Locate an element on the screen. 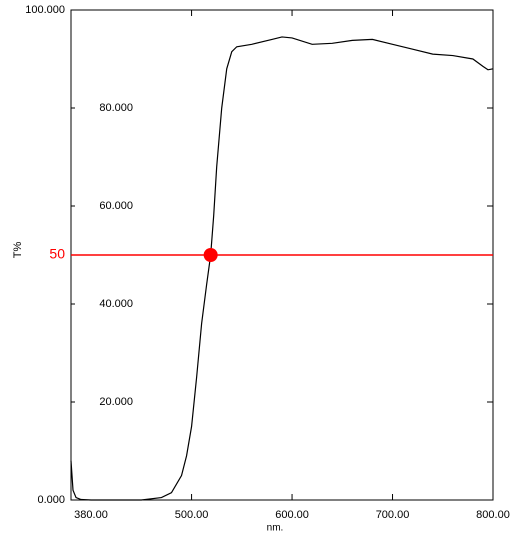  threshold-label: 50 is located at coordinates (57, 254).